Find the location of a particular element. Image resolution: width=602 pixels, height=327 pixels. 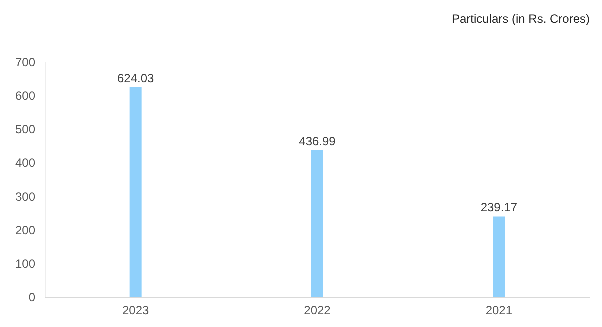

y-tick-label: 200 is located at coordinates (25, 230).